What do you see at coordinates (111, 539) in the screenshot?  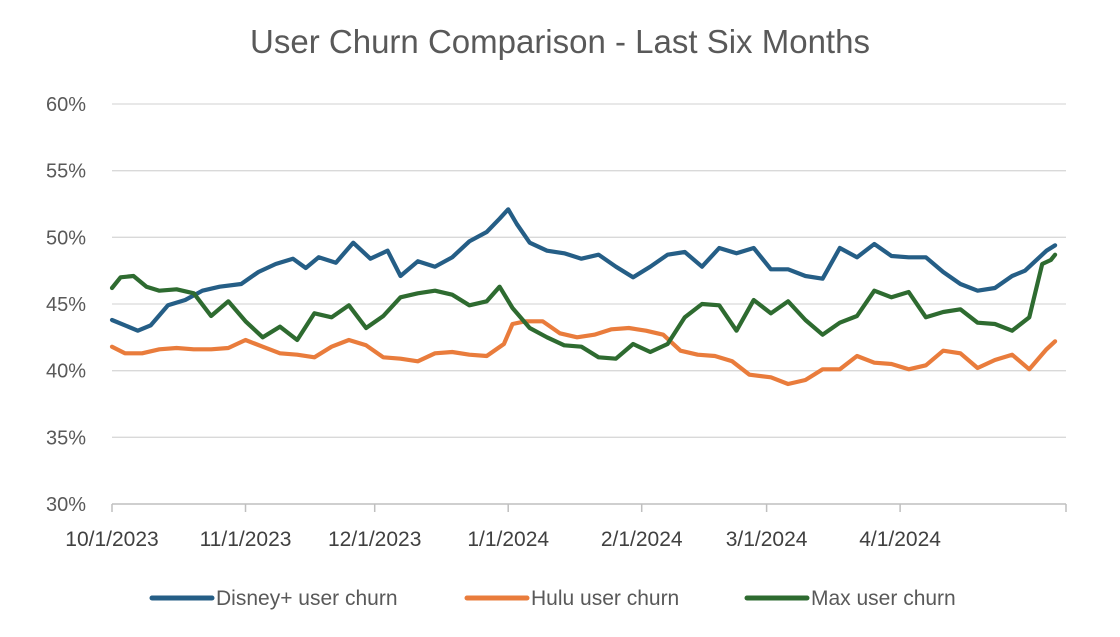 I see `x-tick-label: 10/1/2023` at bounding box center [111, 539].